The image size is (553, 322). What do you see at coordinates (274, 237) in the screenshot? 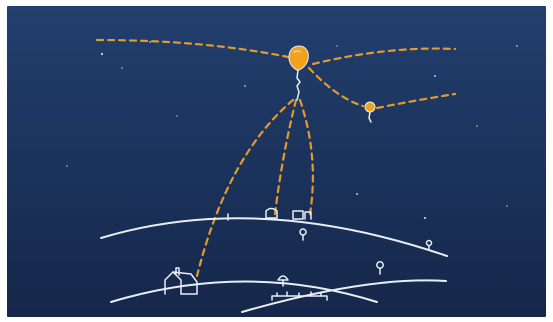
I see `hill-back` at bounding box center [274, 237].